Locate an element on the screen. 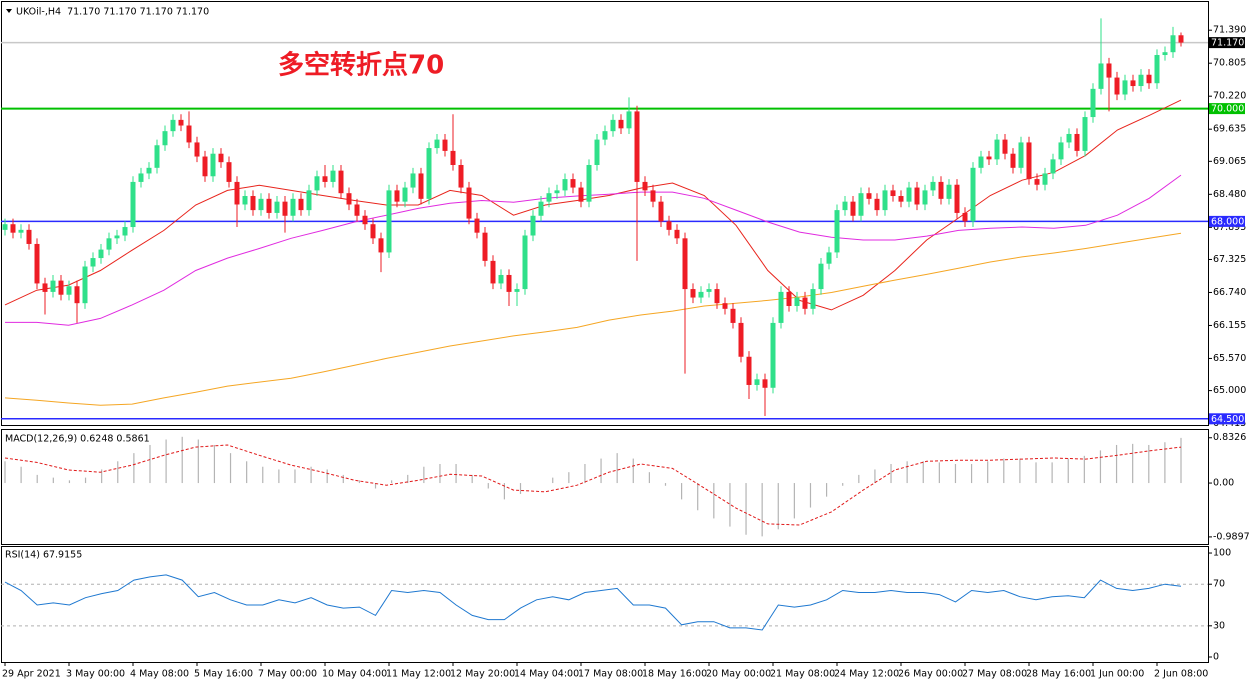  x-tick-label: 29 Apr 2021 is located at coordinates (31, 674).